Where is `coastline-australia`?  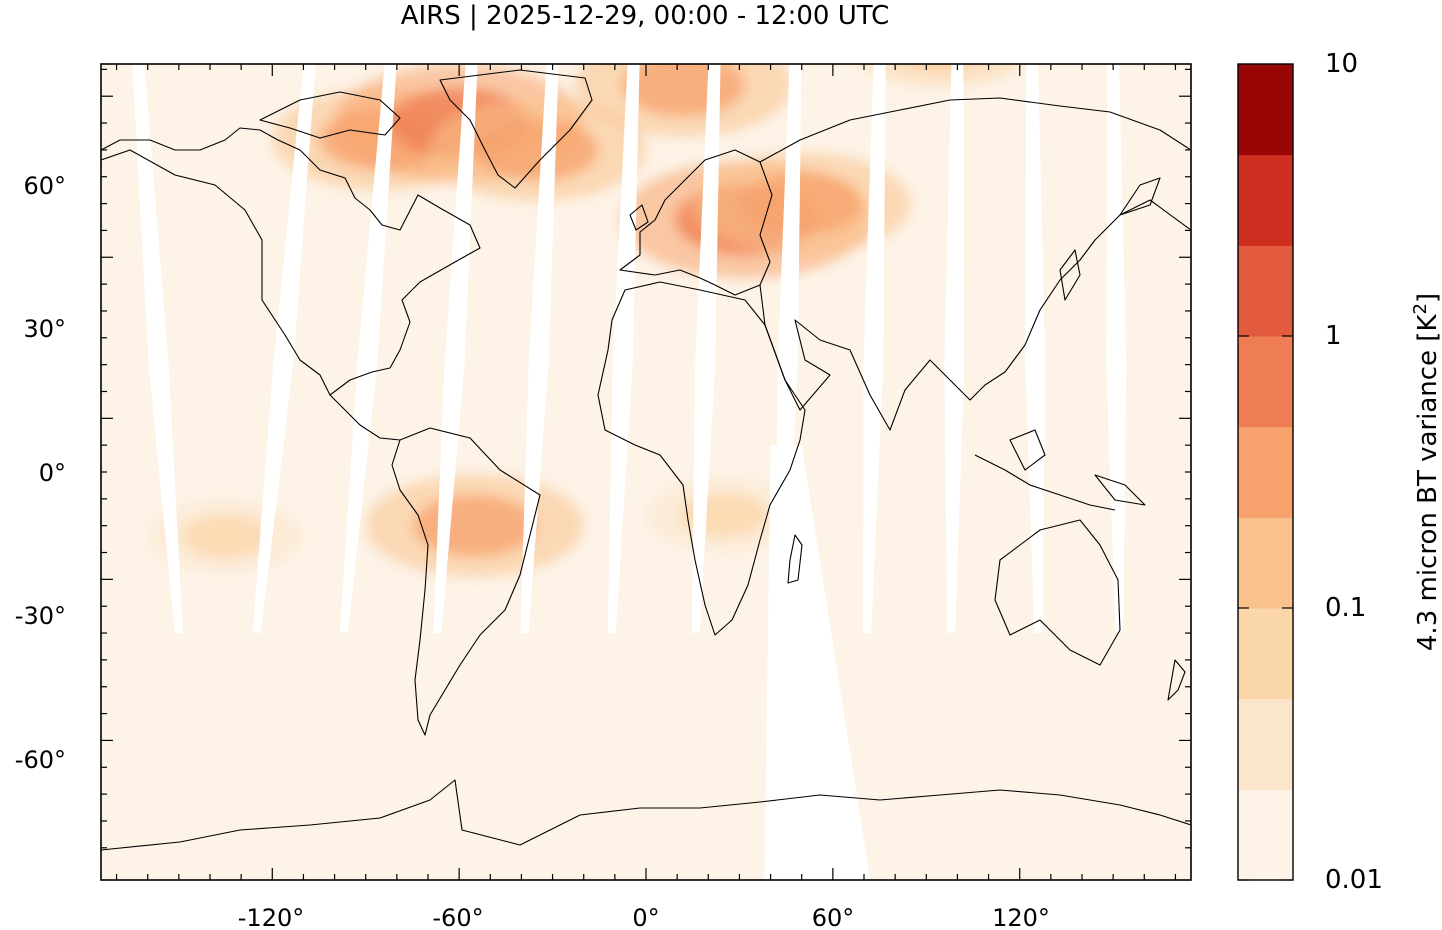
coastline-australia is located at coordinates (1057, 592).